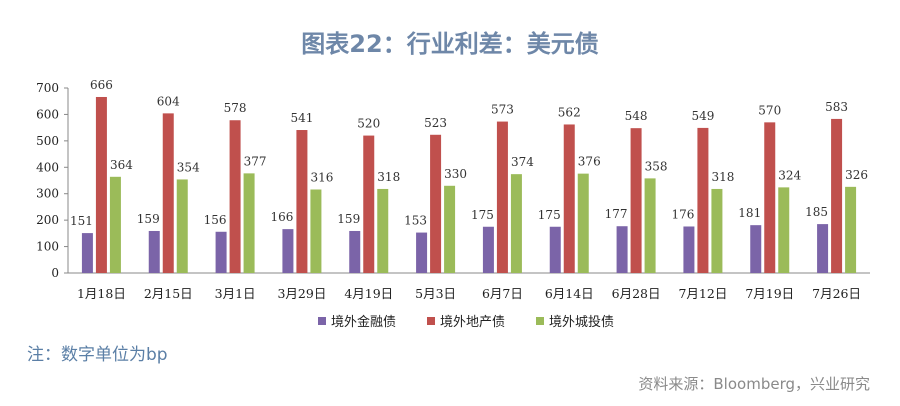 The height and width of the screenshot is (406, 900). Describe the element at coordinates (168, 101) in the screenshot. I see `data-label: 604` at that location.